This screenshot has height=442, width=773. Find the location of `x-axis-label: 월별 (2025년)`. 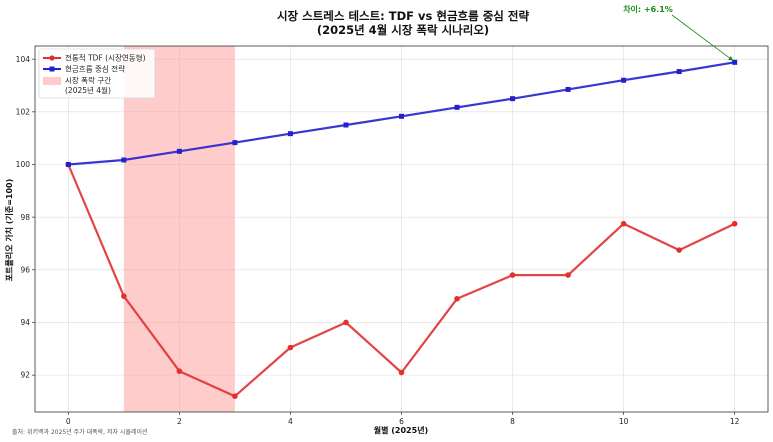

x-axis-label: 월별 (2025년) is located at coordinates (401, 430).